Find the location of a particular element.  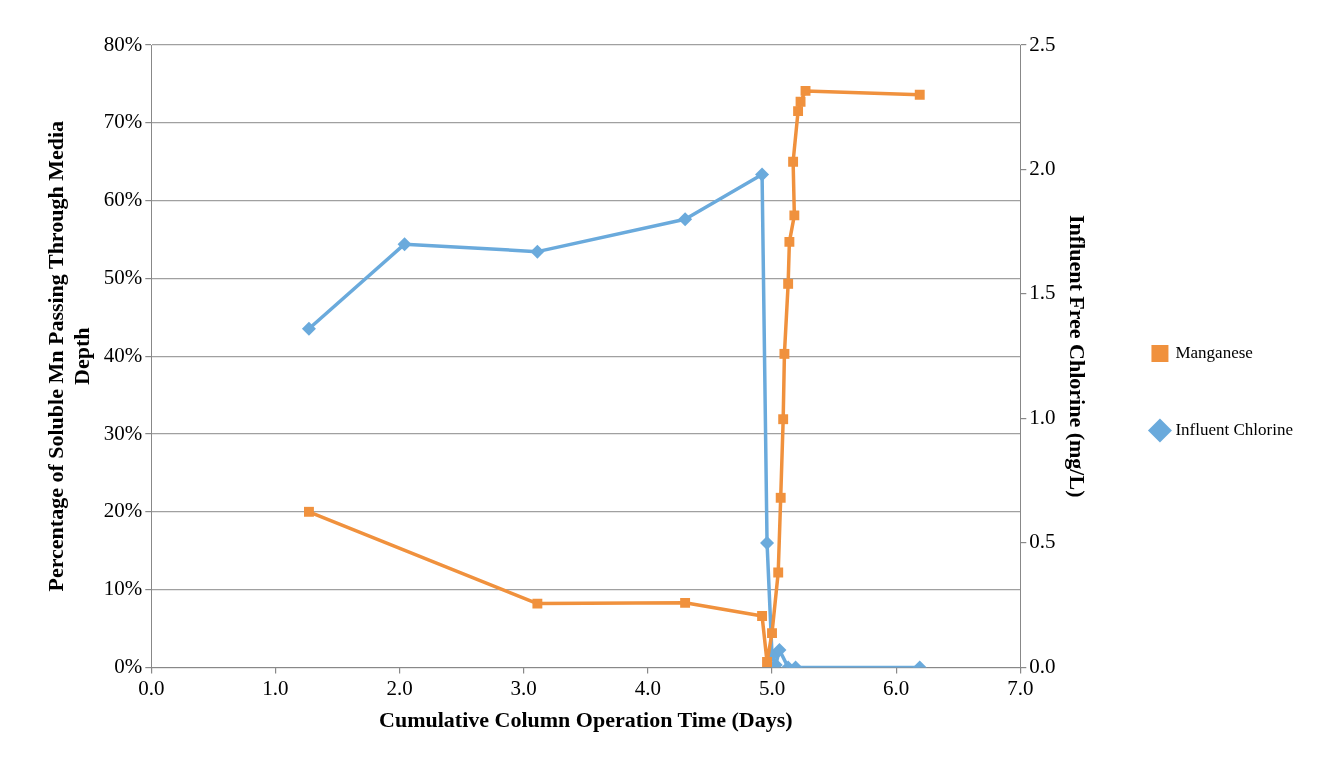

y-tick-label: 60% is located at coordinates (123, 199).